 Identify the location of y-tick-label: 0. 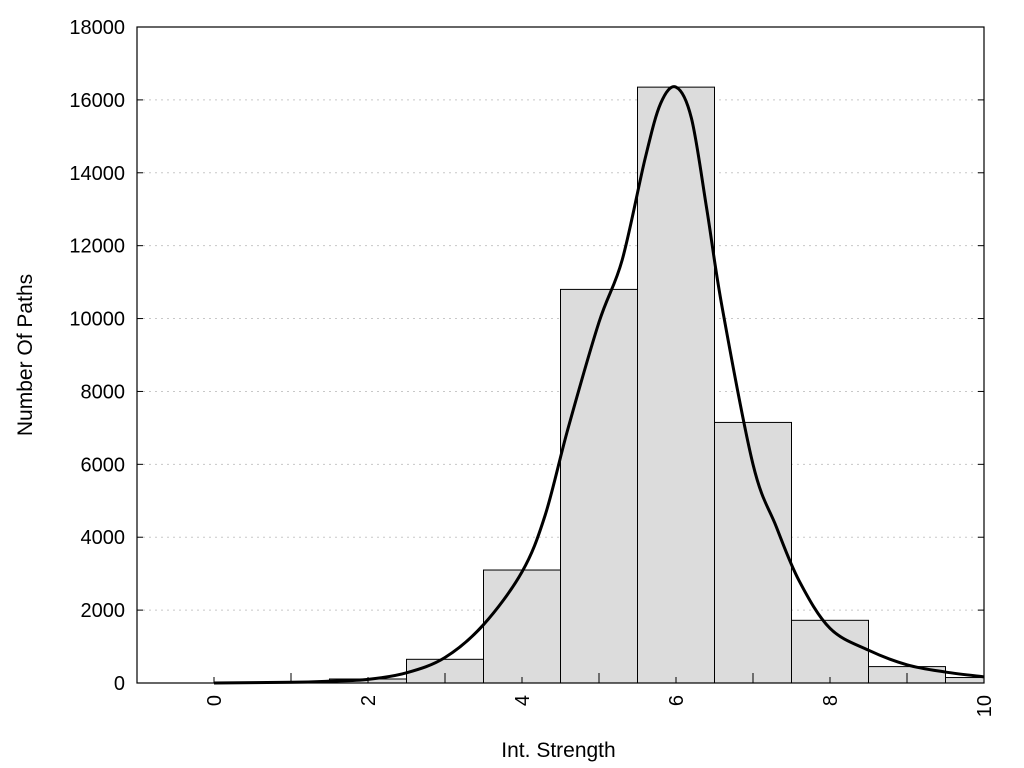
(119, 684).